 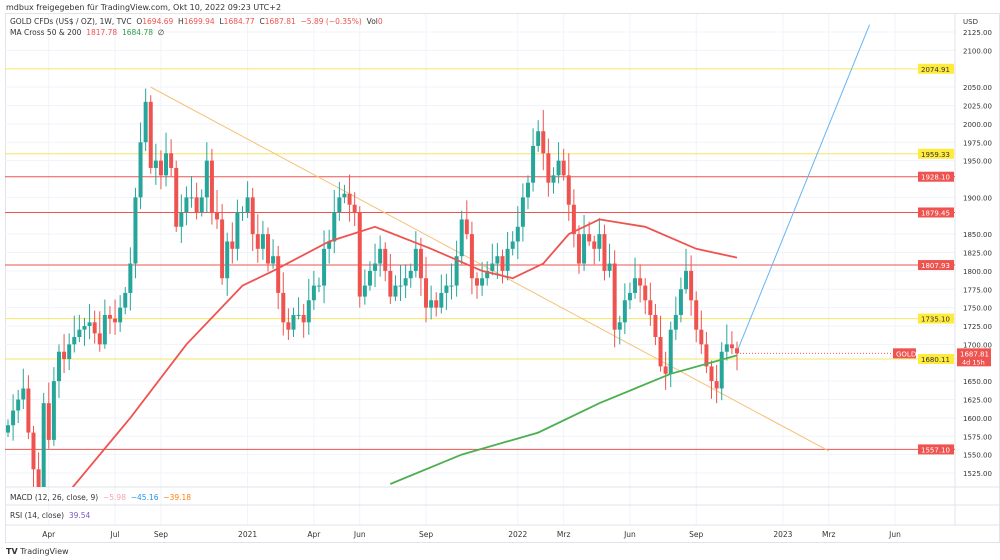 I want to click on y-tick-label: 1725.00, so click(x=977, y=327).